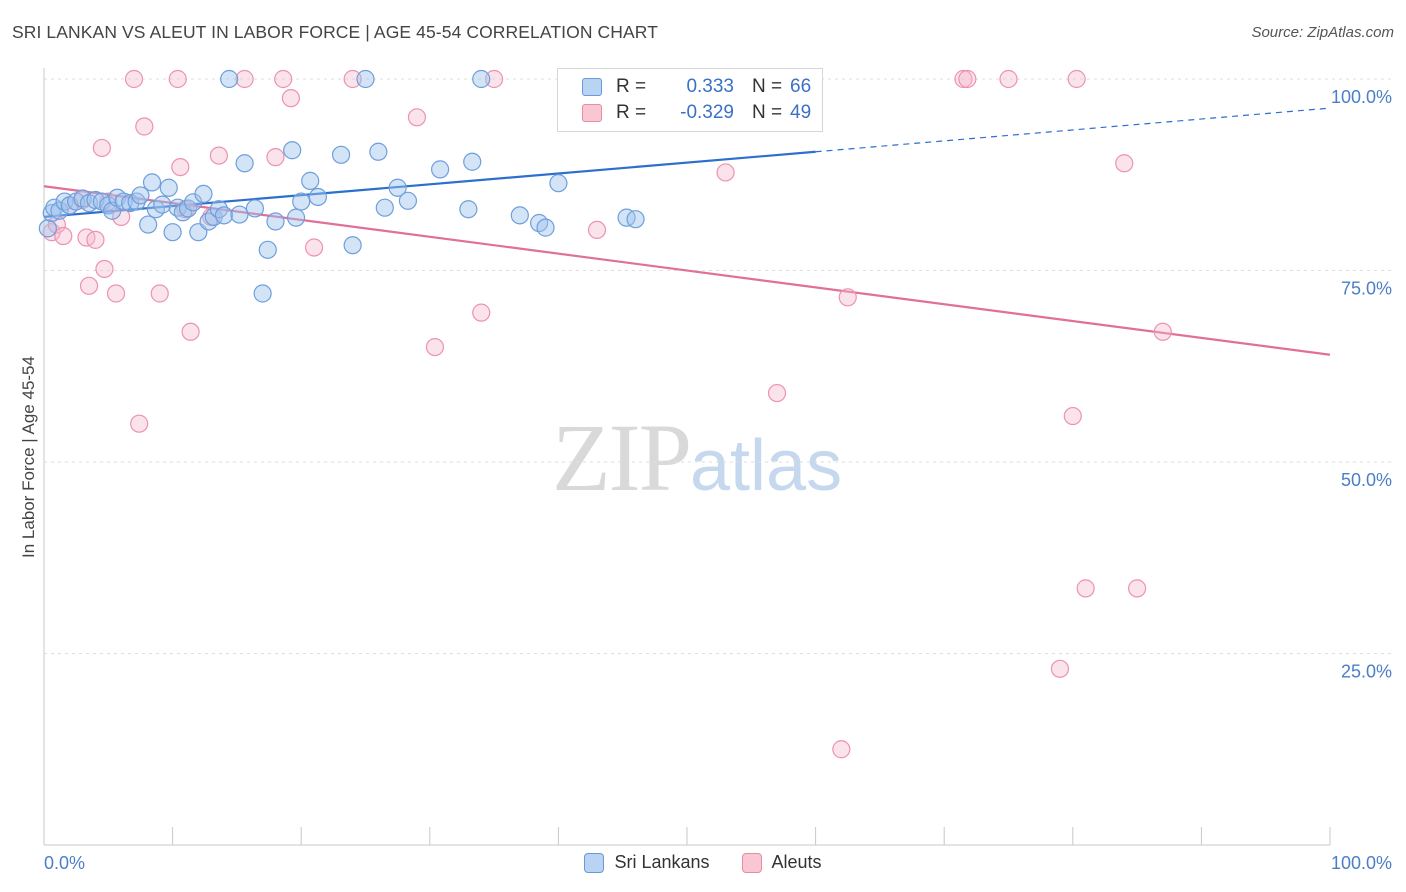 The width and height of the screenshot is (1406, 892). Describe the element at coordinates (1361, 97) in the screenshot. I see `y-tick-label: 100.0%` at that location.